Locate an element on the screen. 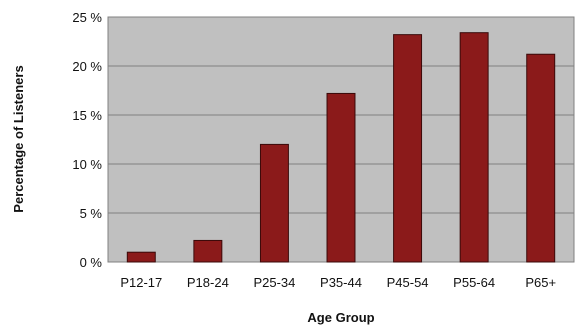 The width and height of the screenshot is (578, 327). y-tick-labels: 0 % 5 % 10 % 15 % 20 % 25 % is located at coordinates (87, 140).